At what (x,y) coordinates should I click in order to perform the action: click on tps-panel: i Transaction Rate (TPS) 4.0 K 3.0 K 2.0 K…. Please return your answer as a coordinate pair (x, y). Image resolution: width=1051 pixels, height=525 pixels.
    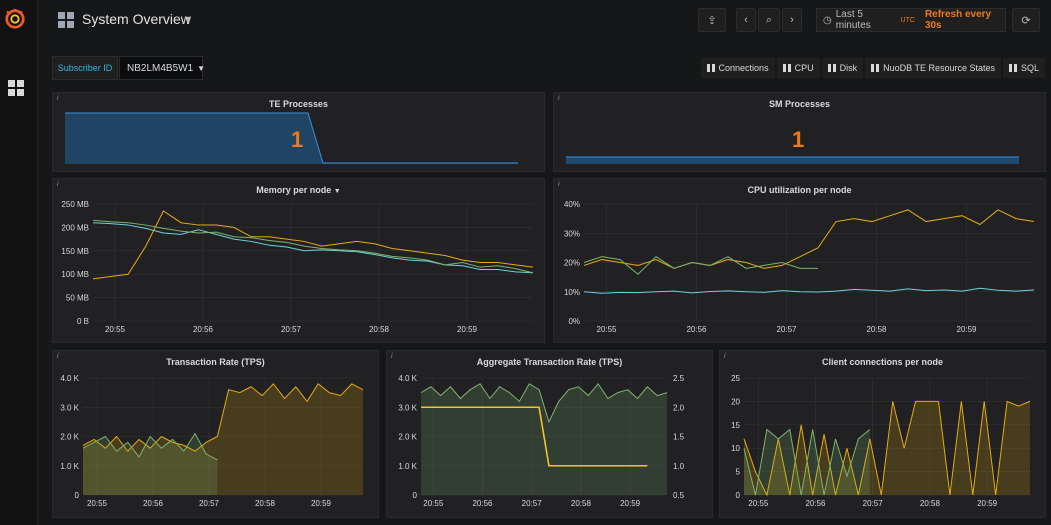
    Looking at the image, I should click on (215, 434).